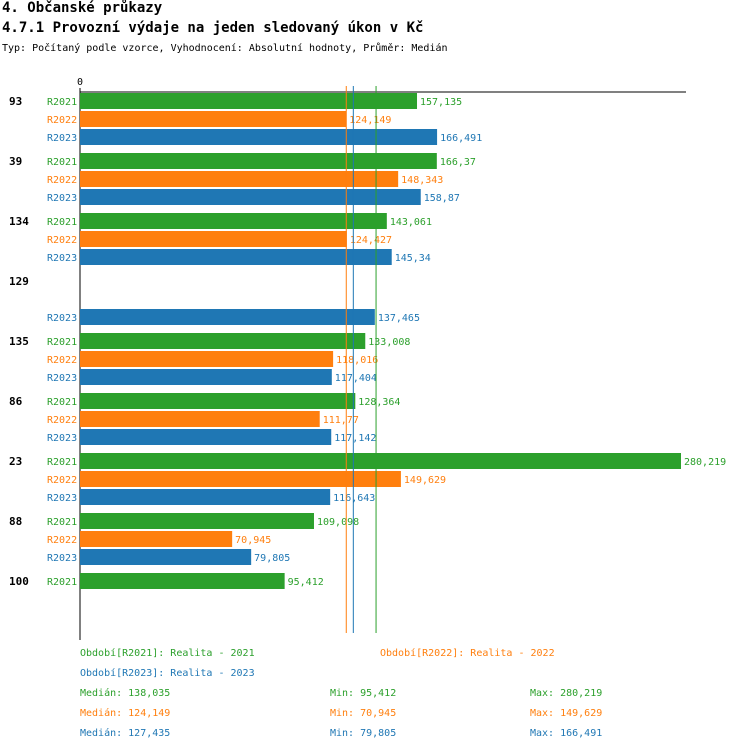 This screenshot has height=752, width=750. What do you see at coordinates (167, 673) in the screenshot?
I see `legend-period-r2023: Období[R2023]: Realita - 2023` at bounding box center [167, 673].